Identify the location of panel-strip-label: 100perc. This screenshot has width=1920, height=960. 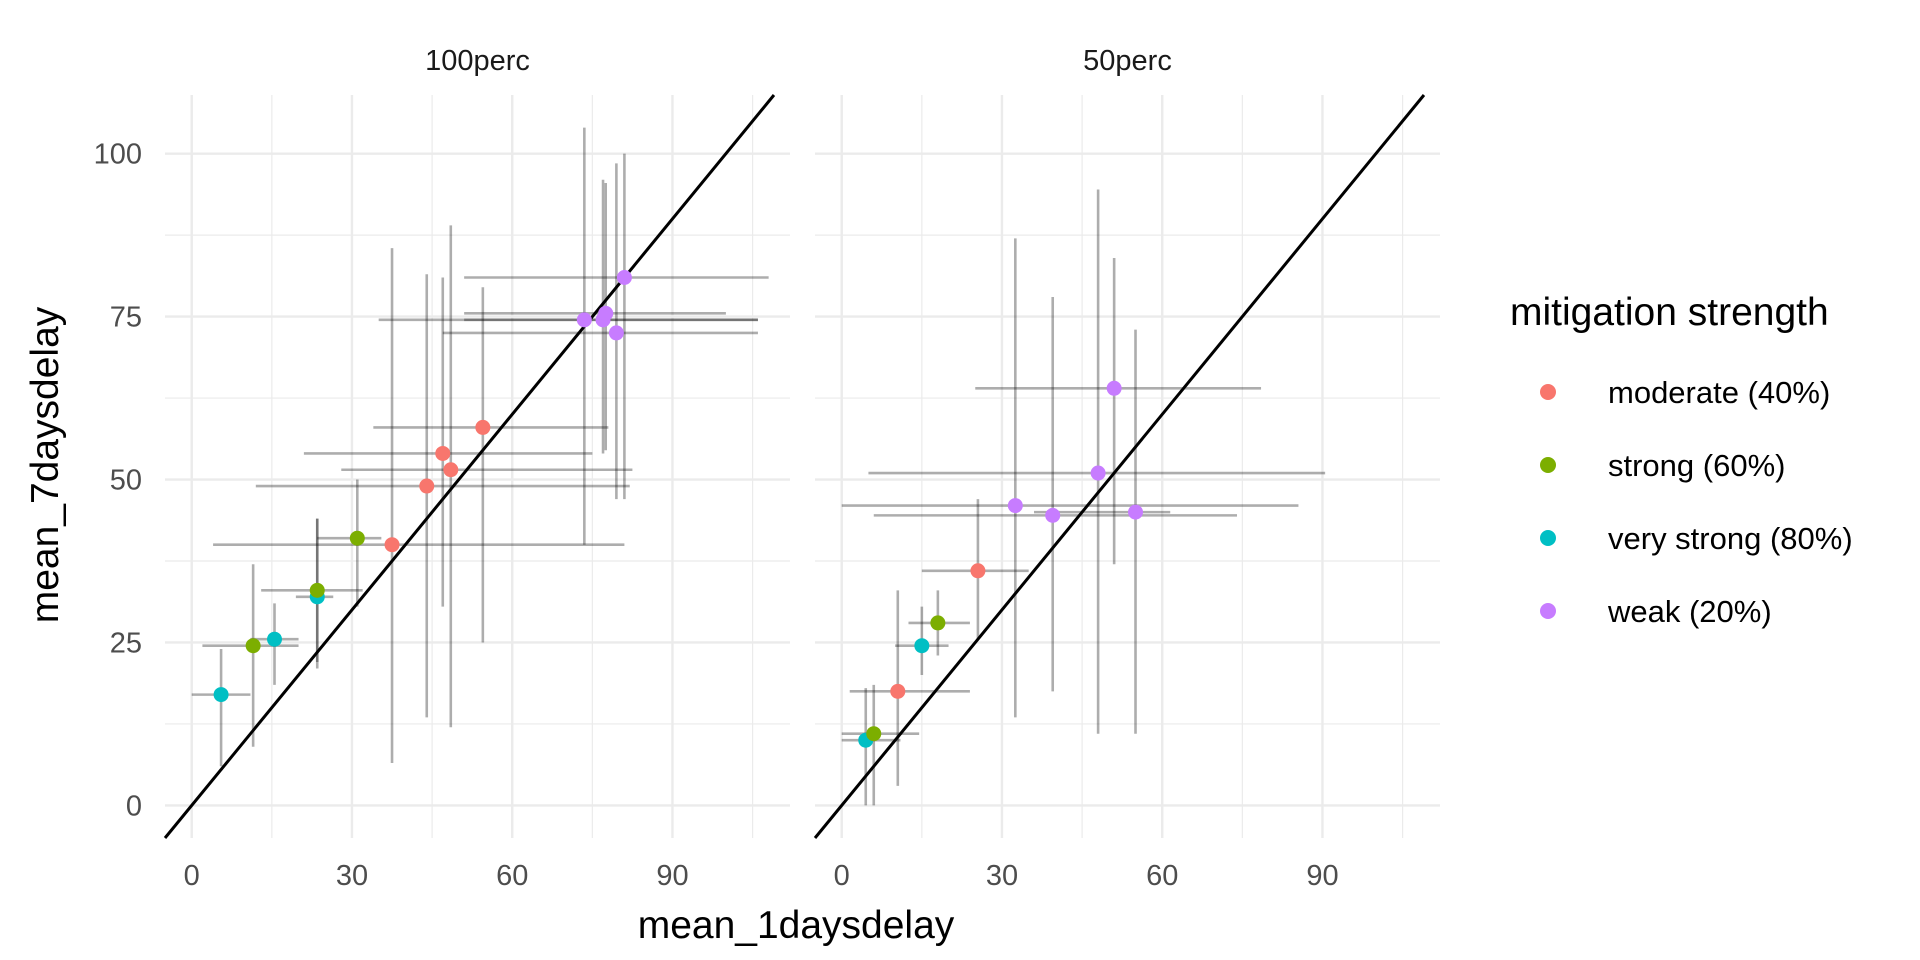
(477, 61).